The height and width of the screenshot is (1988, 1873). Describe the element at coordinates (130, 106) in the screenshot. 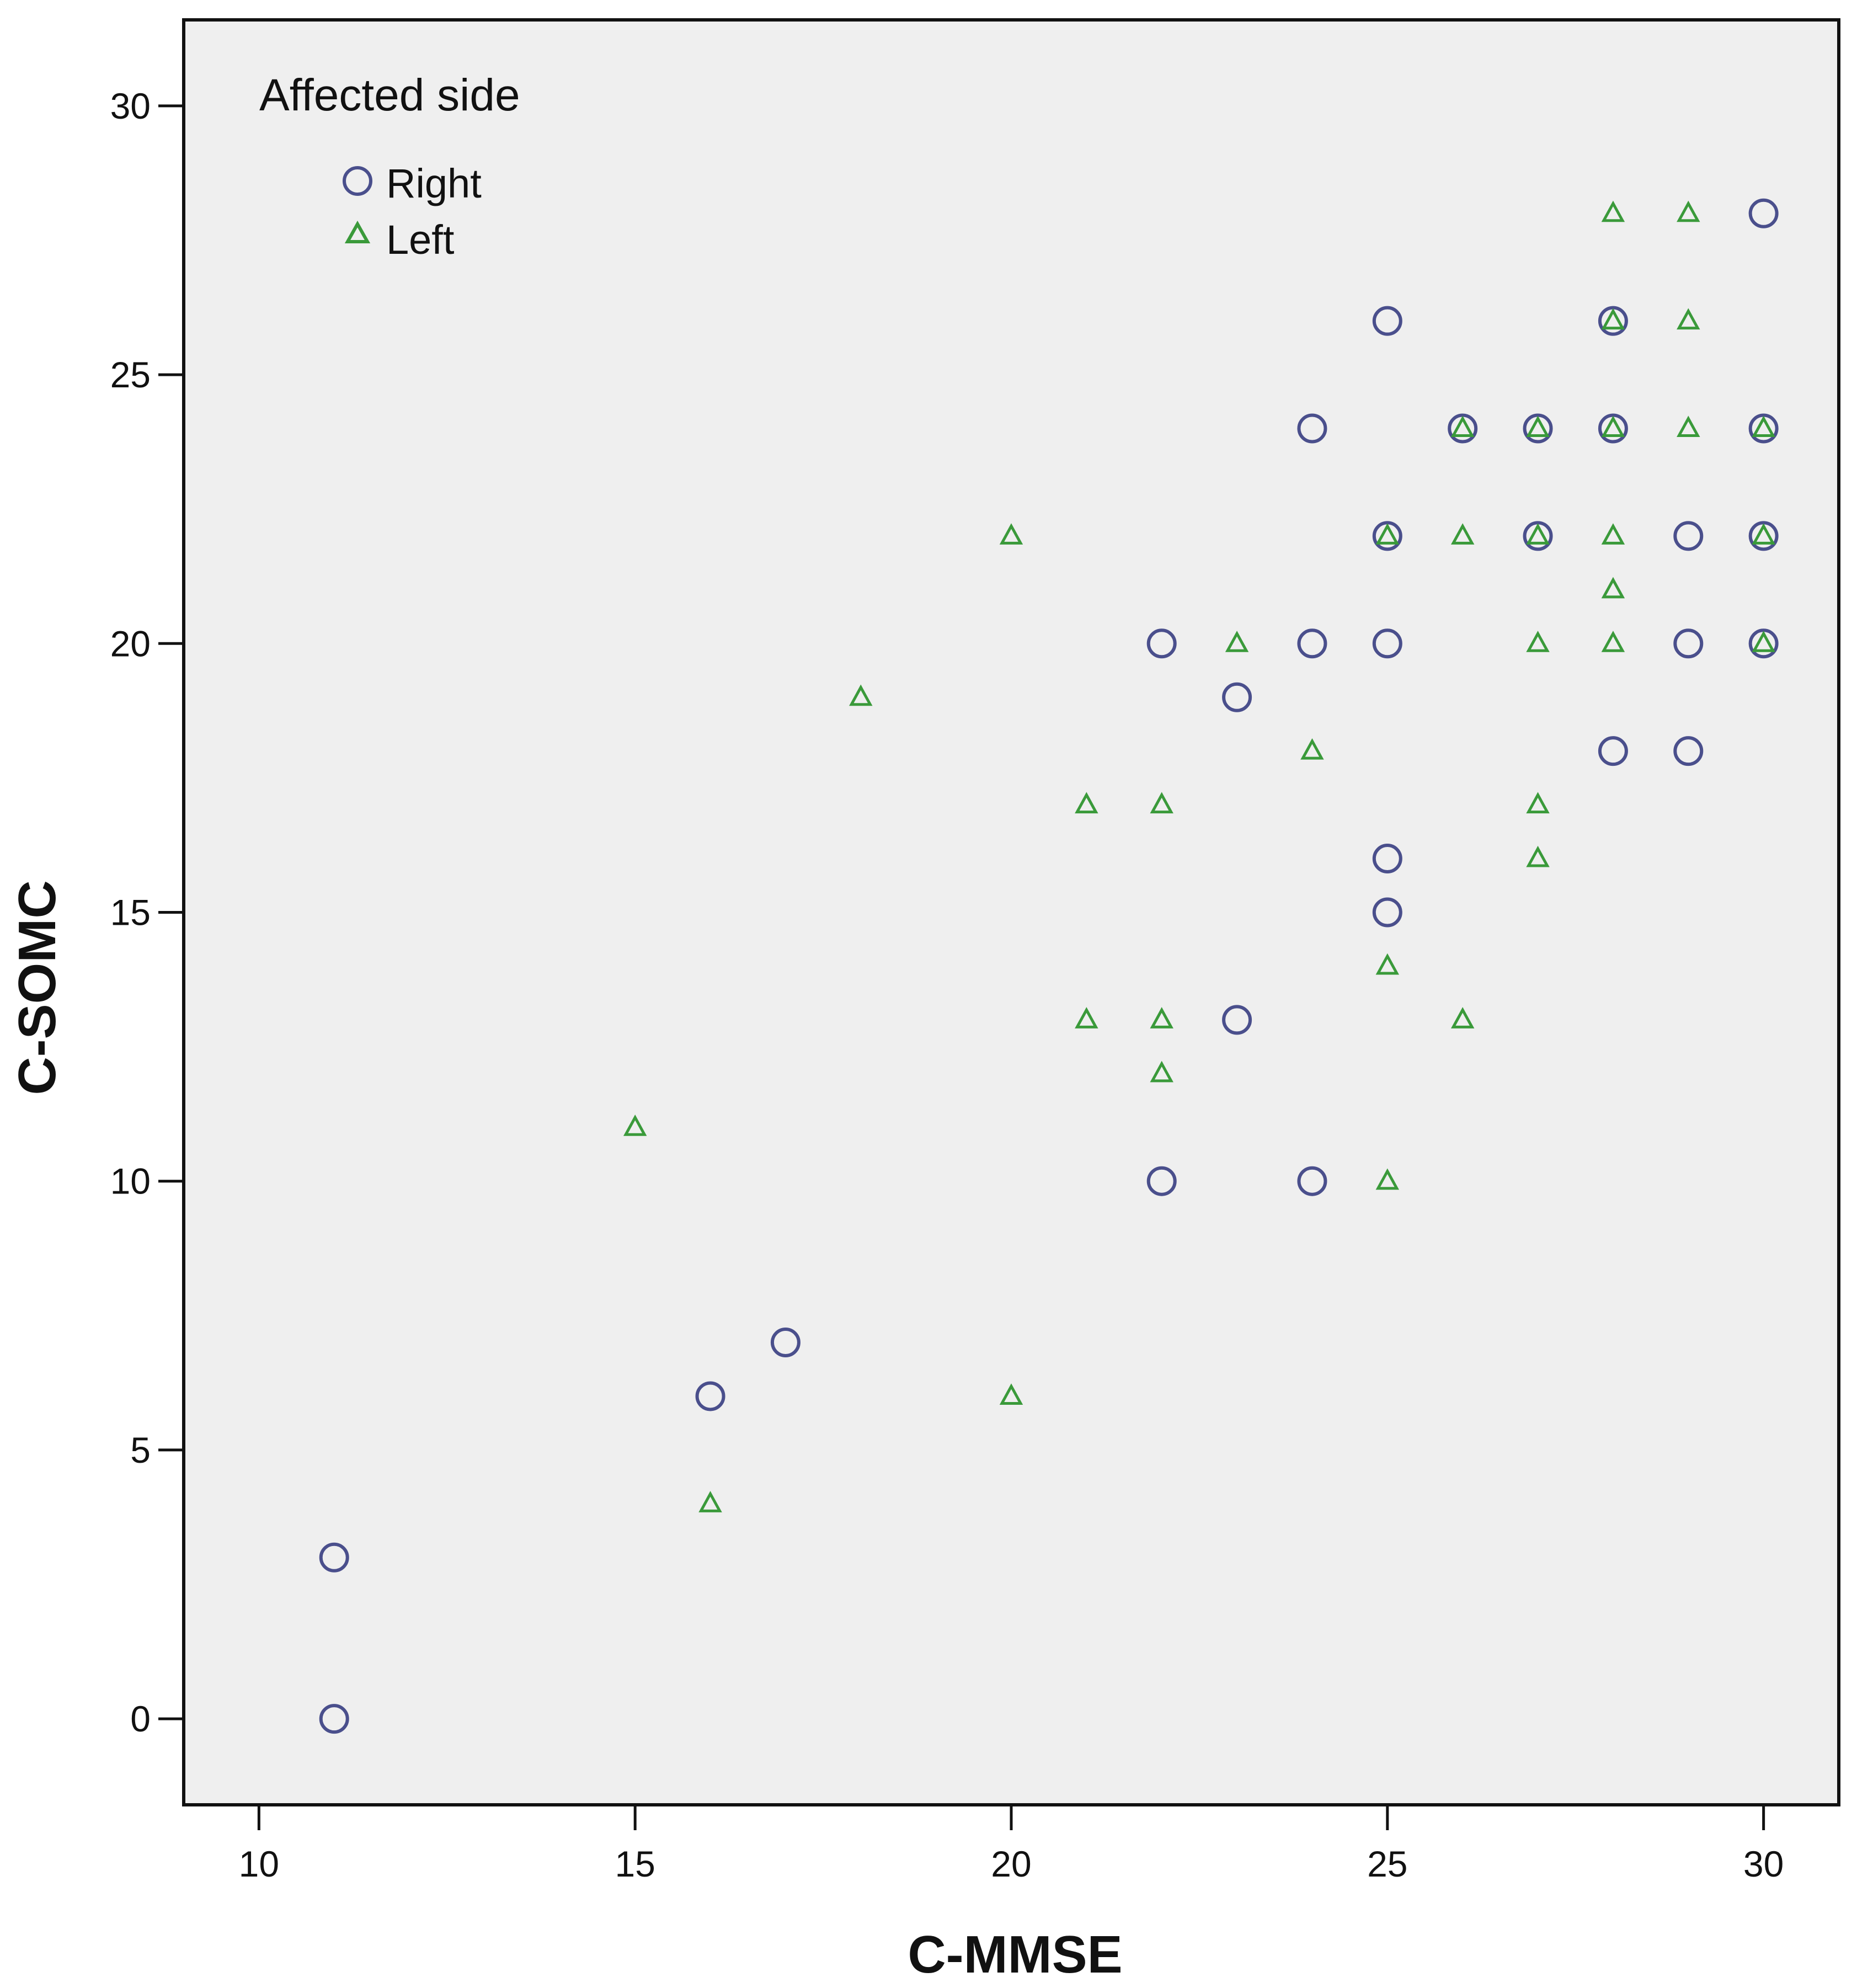

I see `y-tick-label: 30` at that location.